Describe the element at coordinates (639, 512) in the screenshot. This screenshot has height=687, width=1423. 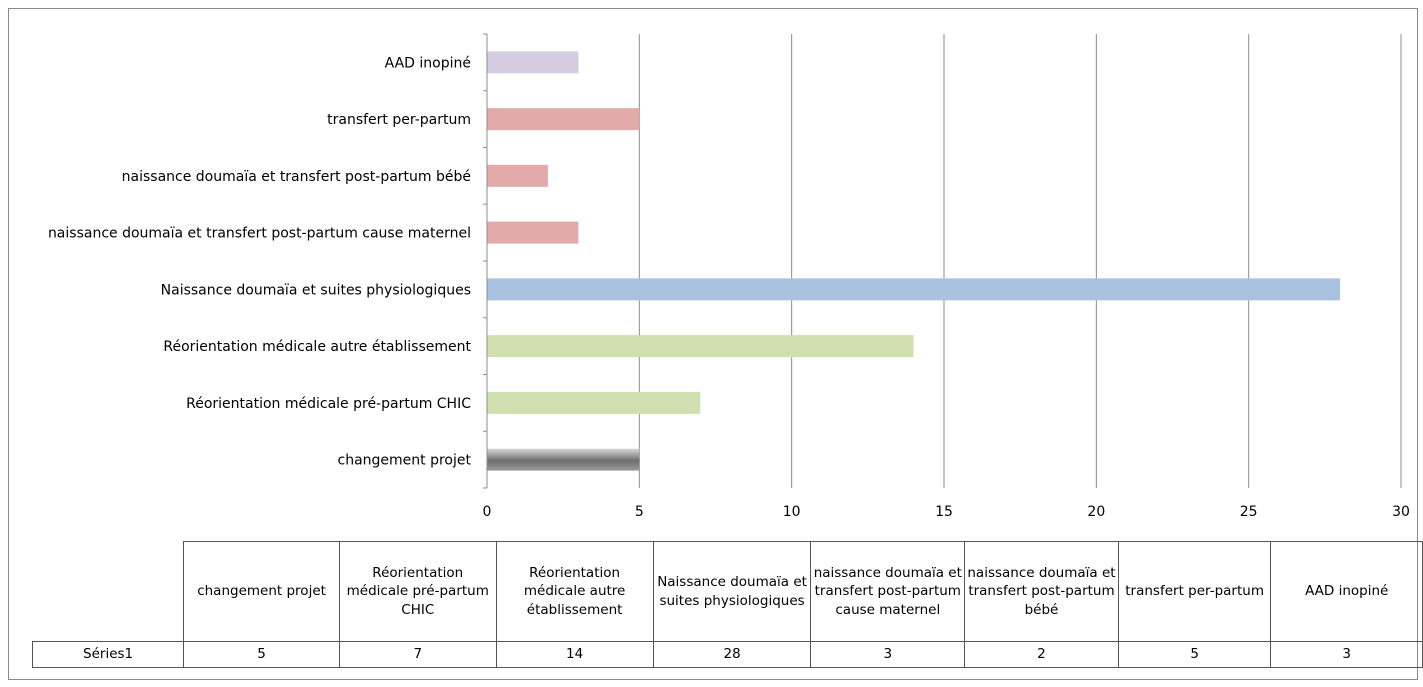
I see `x-tick-label: 5` at that location.